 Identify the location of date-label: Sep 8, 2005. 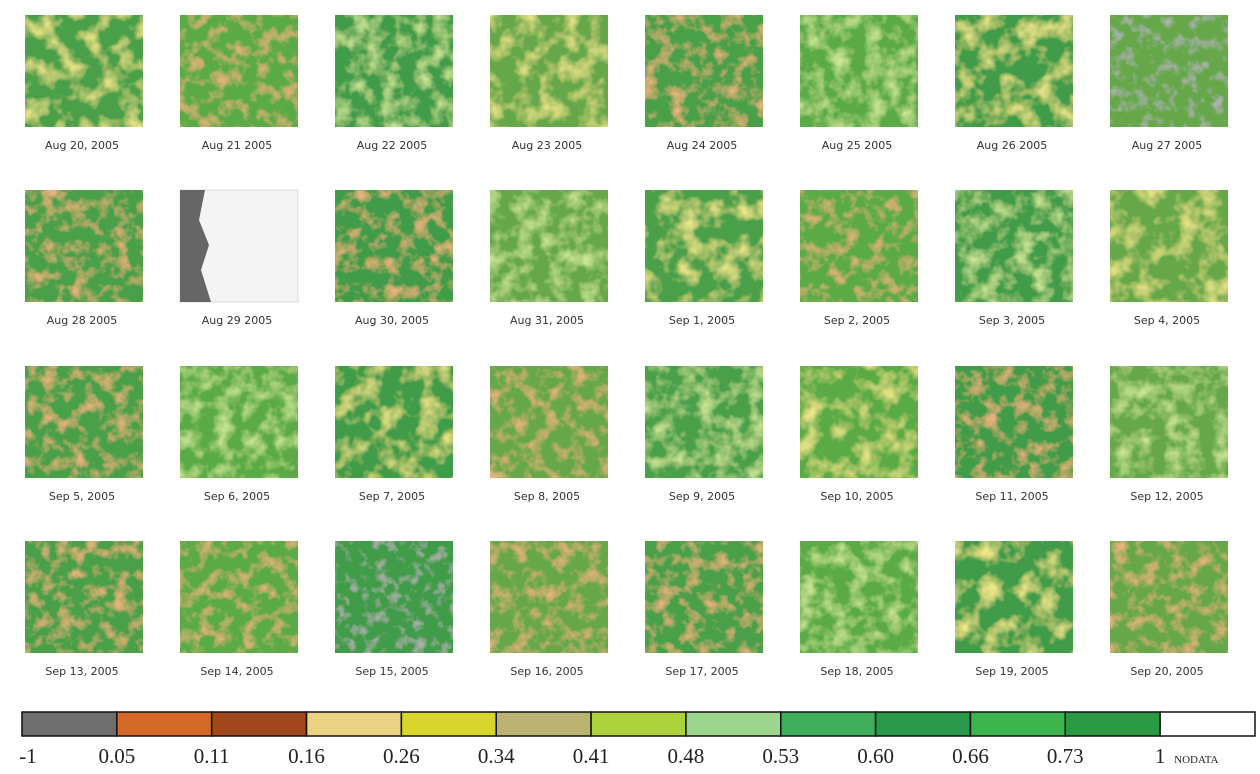
(547, 496).